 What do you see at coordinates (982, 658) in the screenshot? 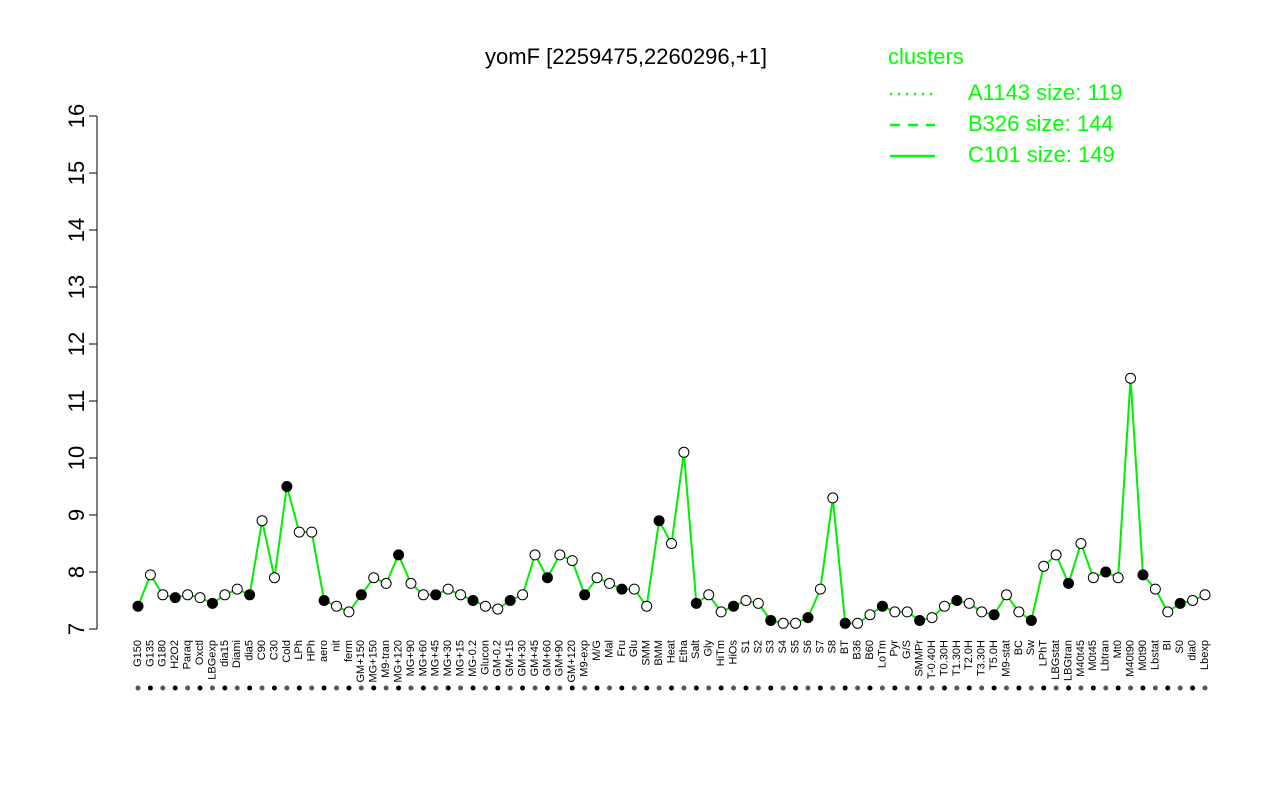
I see `x-tick-label: T3.30H` at bounding box center [982, 658].